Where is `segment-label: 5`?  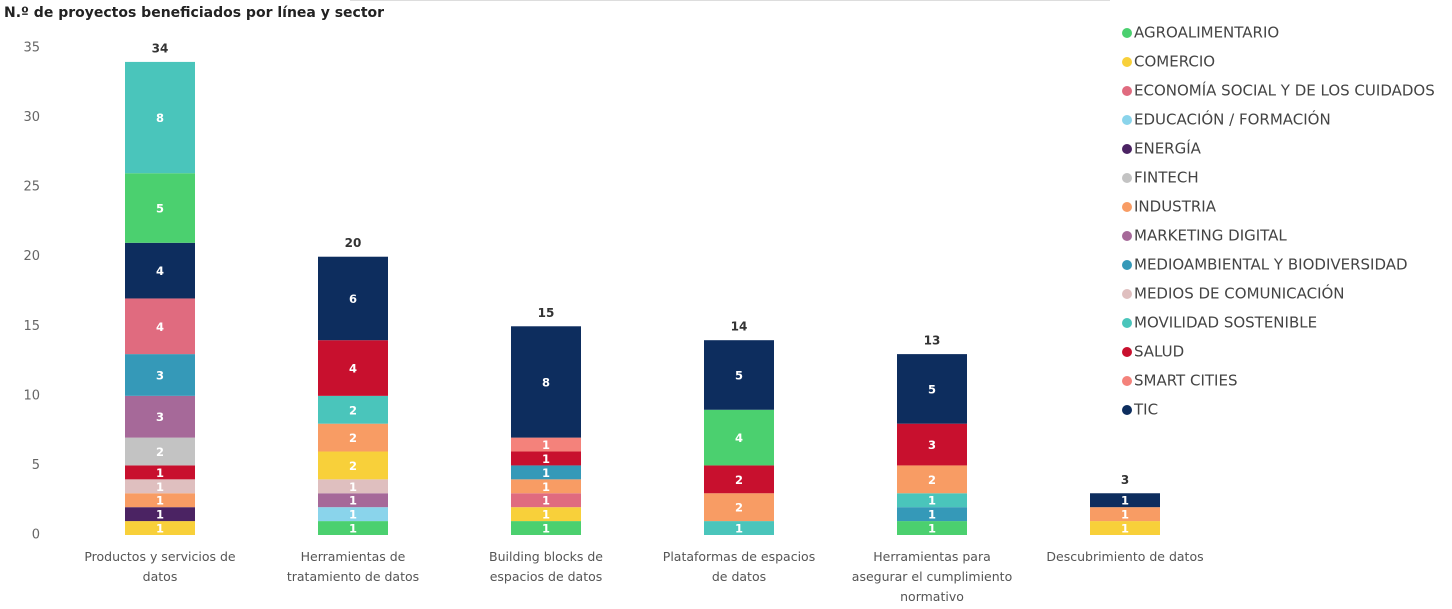 segment-label: 5 is located at coordinates (160, 209).